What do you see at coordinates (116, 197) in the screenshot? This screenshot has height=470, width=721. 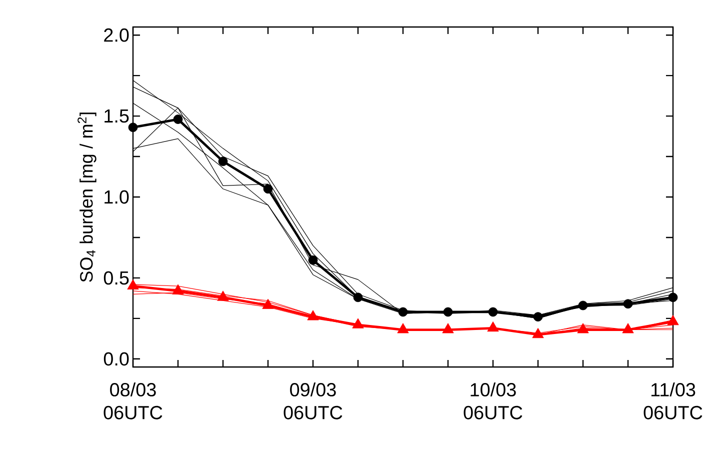 I see `y-tick-label: 1.0` at bounding box center [116, 197].